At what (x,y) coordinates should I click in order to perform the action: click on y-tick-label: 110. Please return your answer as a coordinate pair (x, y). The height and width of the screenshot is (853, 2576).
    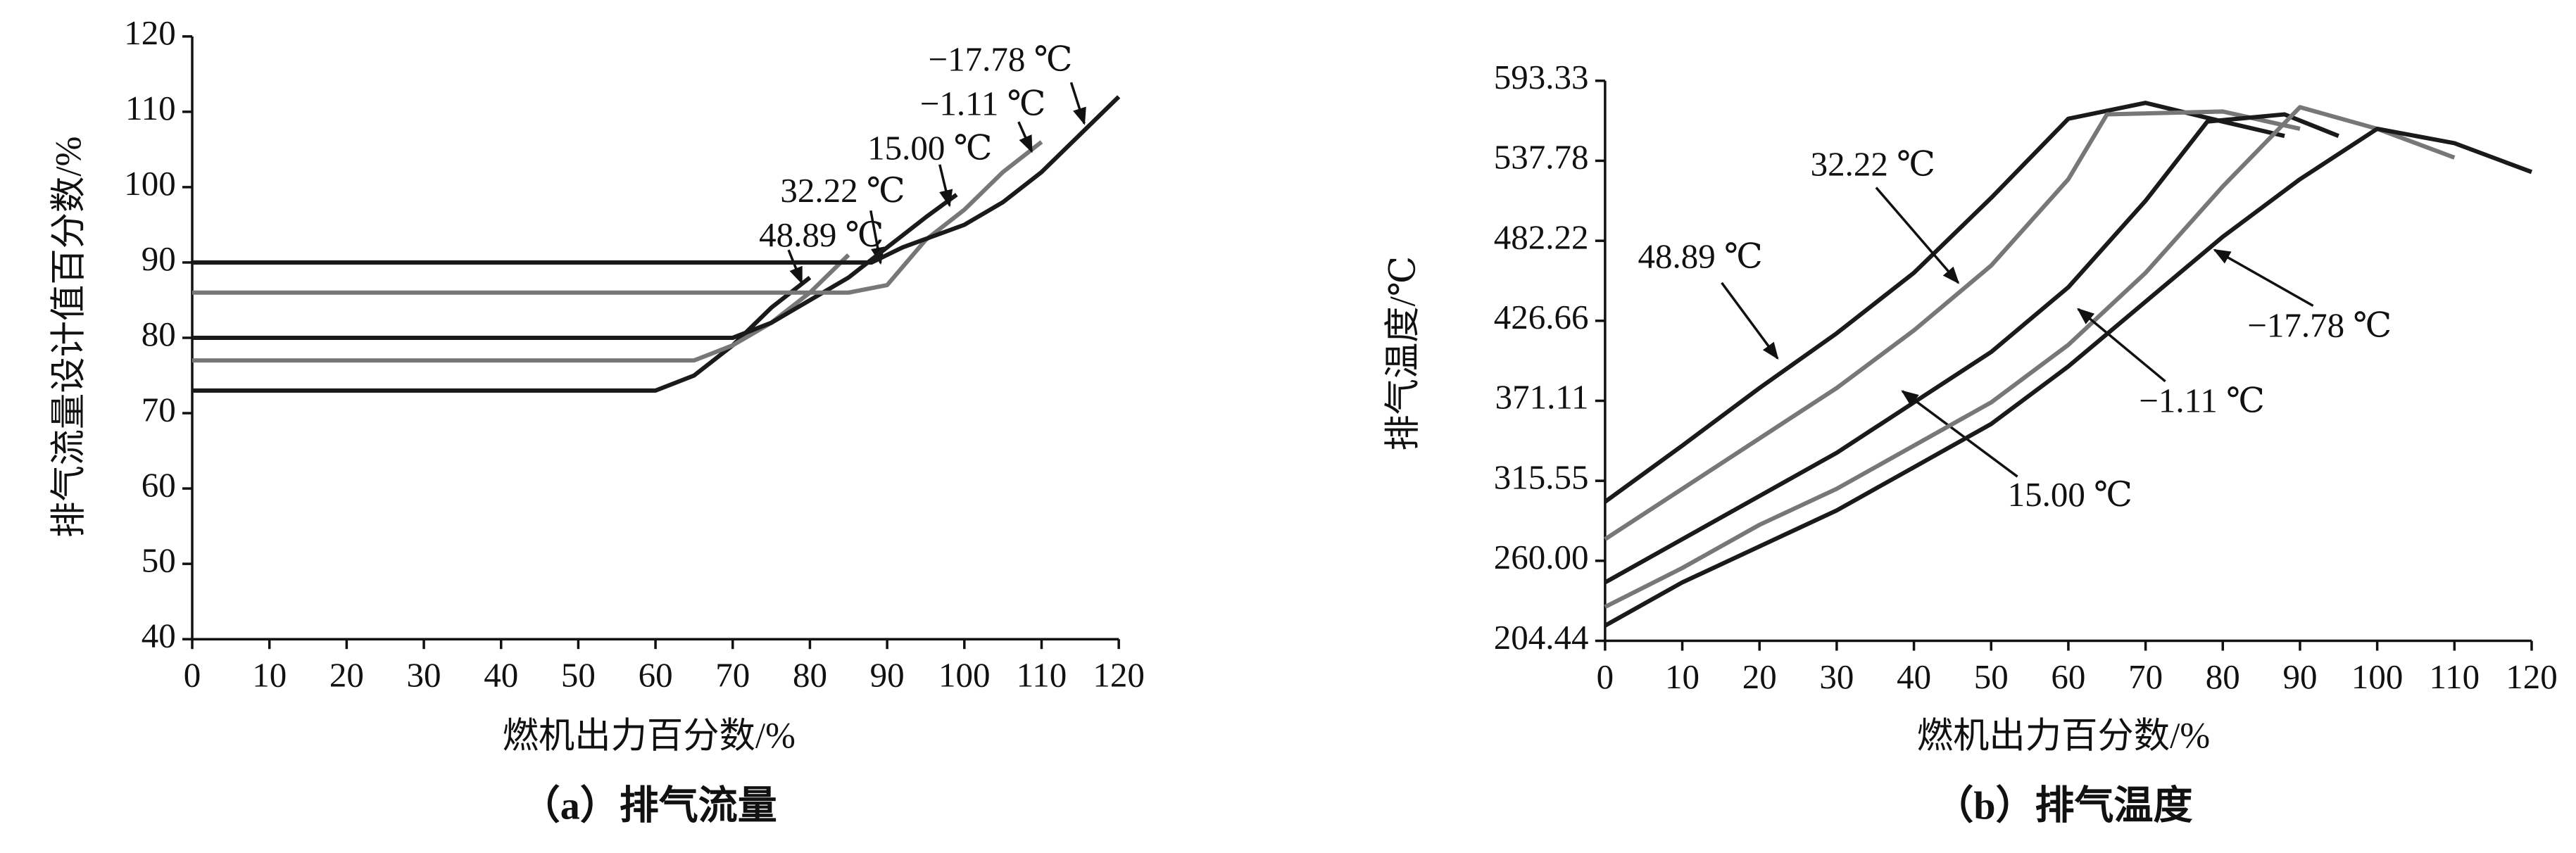
    Looking at the image, I should click on (150, 108).